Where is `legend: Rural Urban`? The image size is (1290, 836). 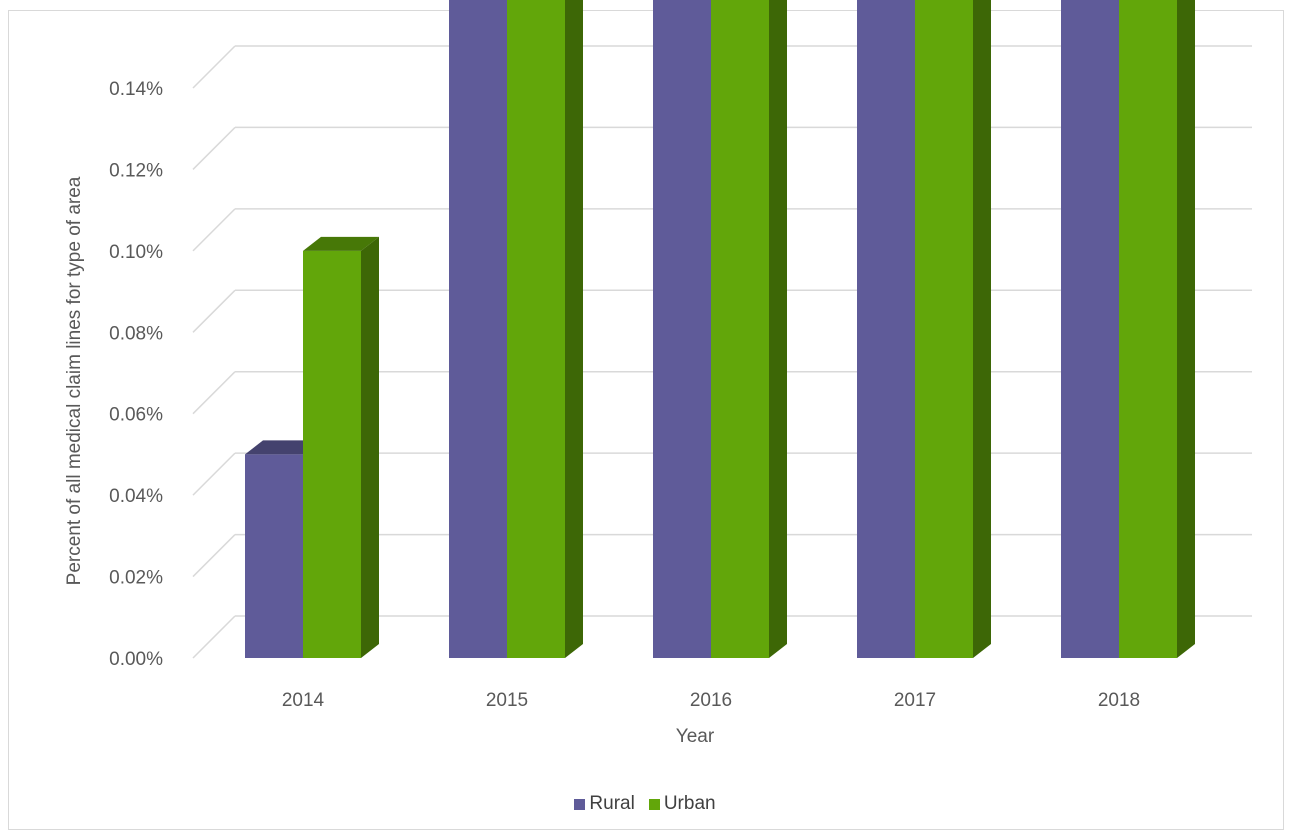 legend: Rural Urban is located at coordinates (645, 804).